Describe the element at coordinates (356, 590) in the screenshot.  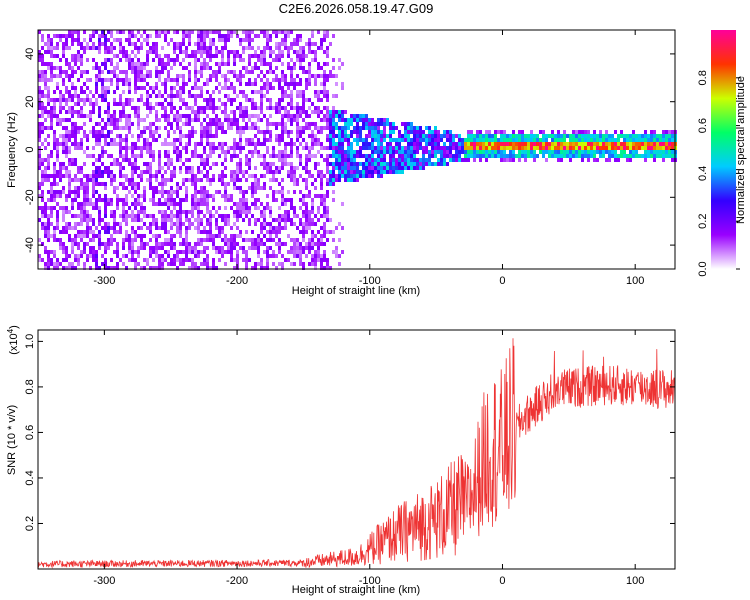
I see `snr-x-label: Height of straight line (km)` at that location.